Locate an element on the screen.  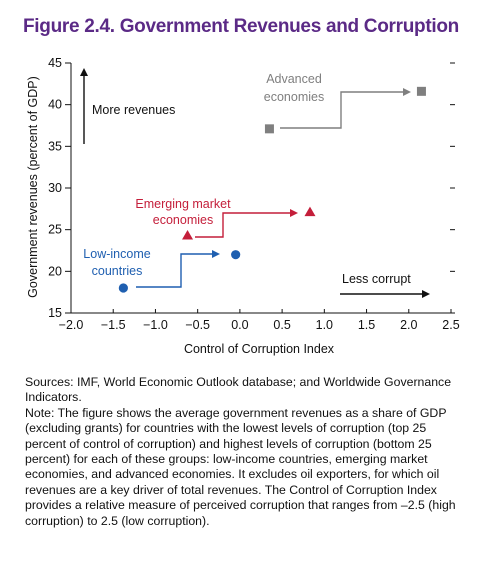
x-tick-label-9: 2.5 is located at coordinates (450, 325).